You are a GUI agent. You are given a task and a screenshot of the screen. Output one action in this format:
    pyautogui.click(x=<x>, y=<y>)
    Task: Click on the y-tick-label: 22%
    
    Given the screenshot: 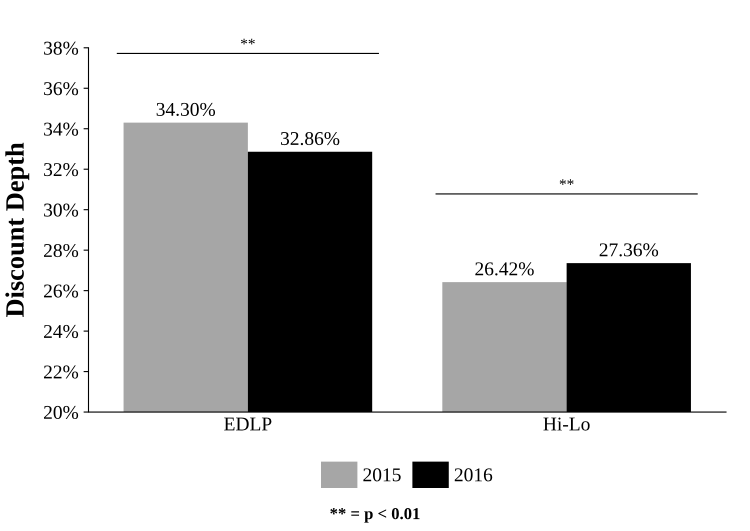 What is the action you would take?
    pyautogui.click(x=61, y=372)
    